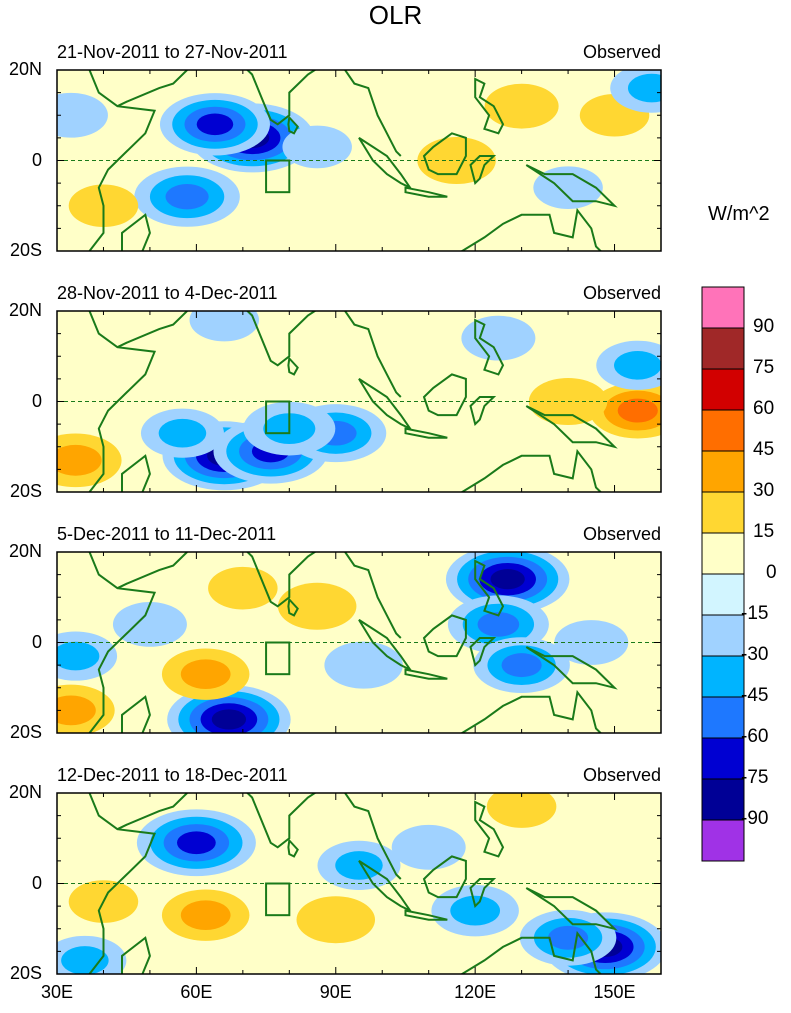 The image size is (791, 1013). I want to click on panel-title: 12-Dec-2011 to 18-Dec-2011, so click(172, 775).